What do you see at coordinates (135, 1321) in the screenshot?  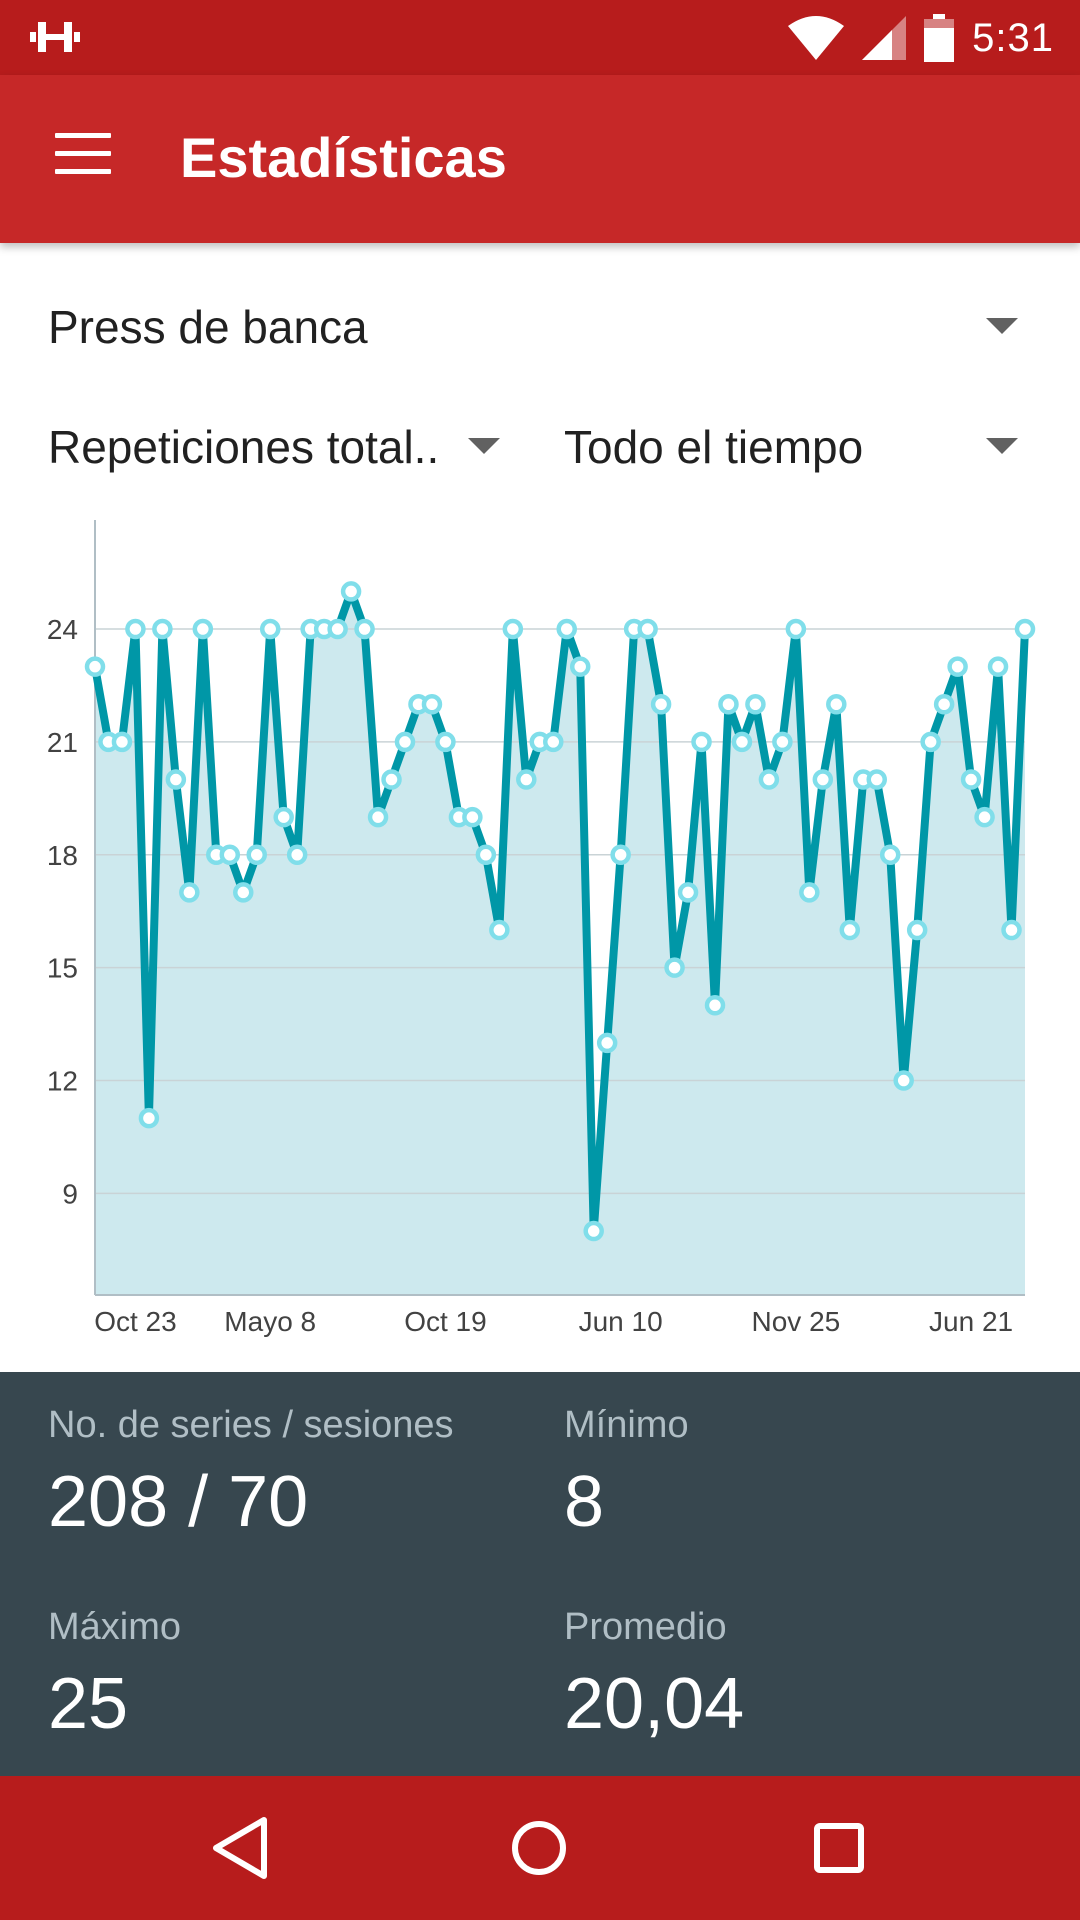 I see `x-tick-label: Oct 23` at bounding box center [135, 1321].